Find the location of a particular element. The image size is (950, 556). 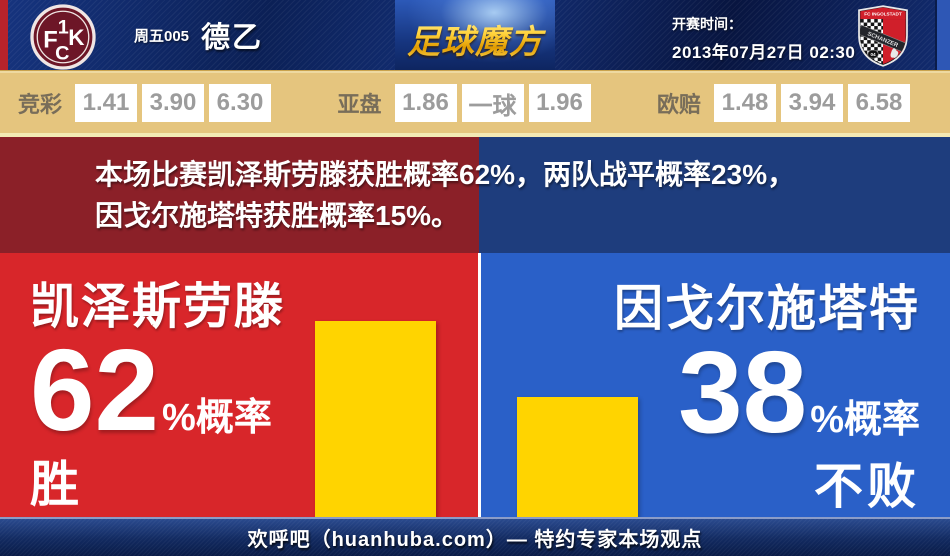

odds-group-yapan: 亚盘 1.86 一球 1.96 is located at coordinates (464, 103).